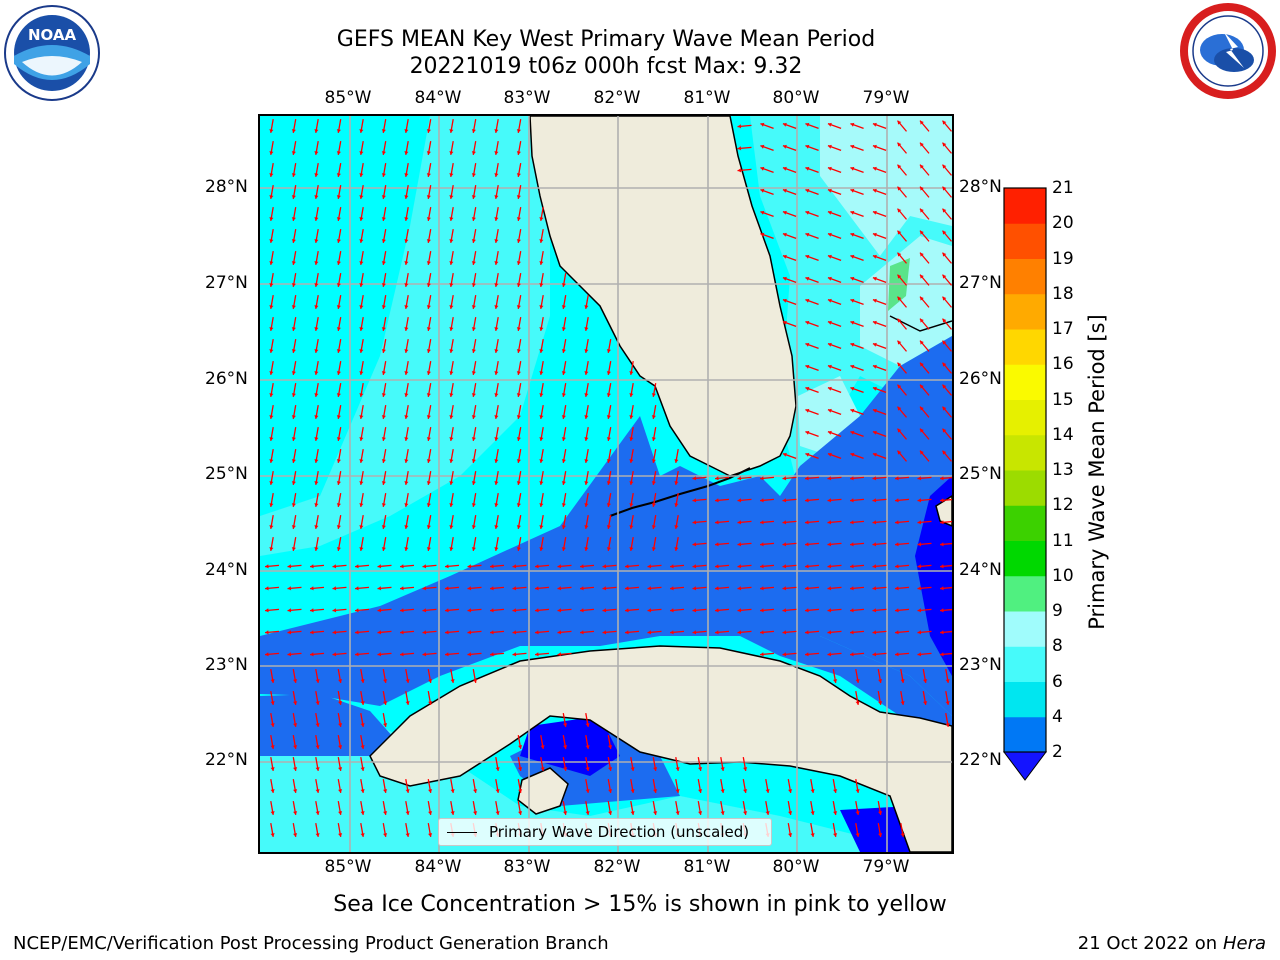 The image size is (1280, 960). I want to click on nws-logo, so click(1228, 51).